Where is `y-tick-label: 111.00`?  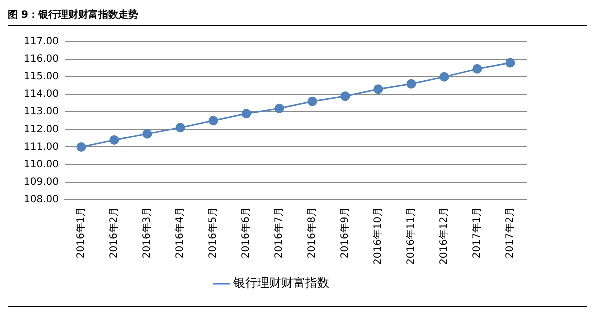 y-tick-label: 111.00 is located at coordinates (41, 147).